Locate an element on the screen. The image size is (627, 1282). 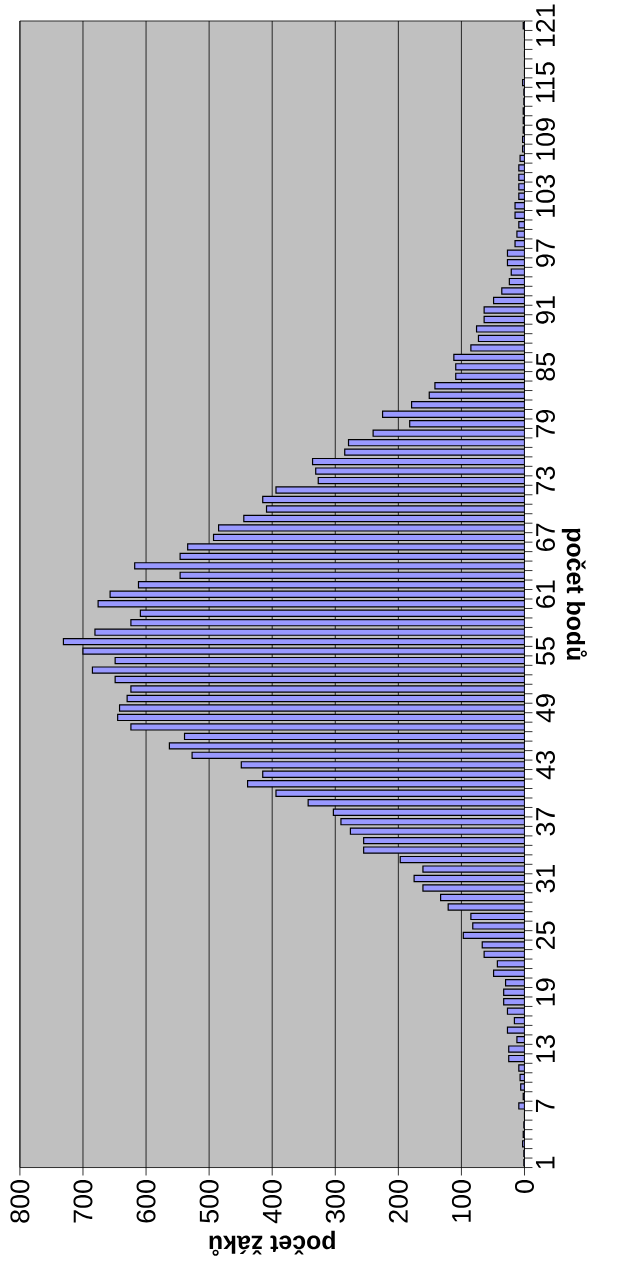
x-axis-title: počet žáků is located at coordinates (272, 1243).